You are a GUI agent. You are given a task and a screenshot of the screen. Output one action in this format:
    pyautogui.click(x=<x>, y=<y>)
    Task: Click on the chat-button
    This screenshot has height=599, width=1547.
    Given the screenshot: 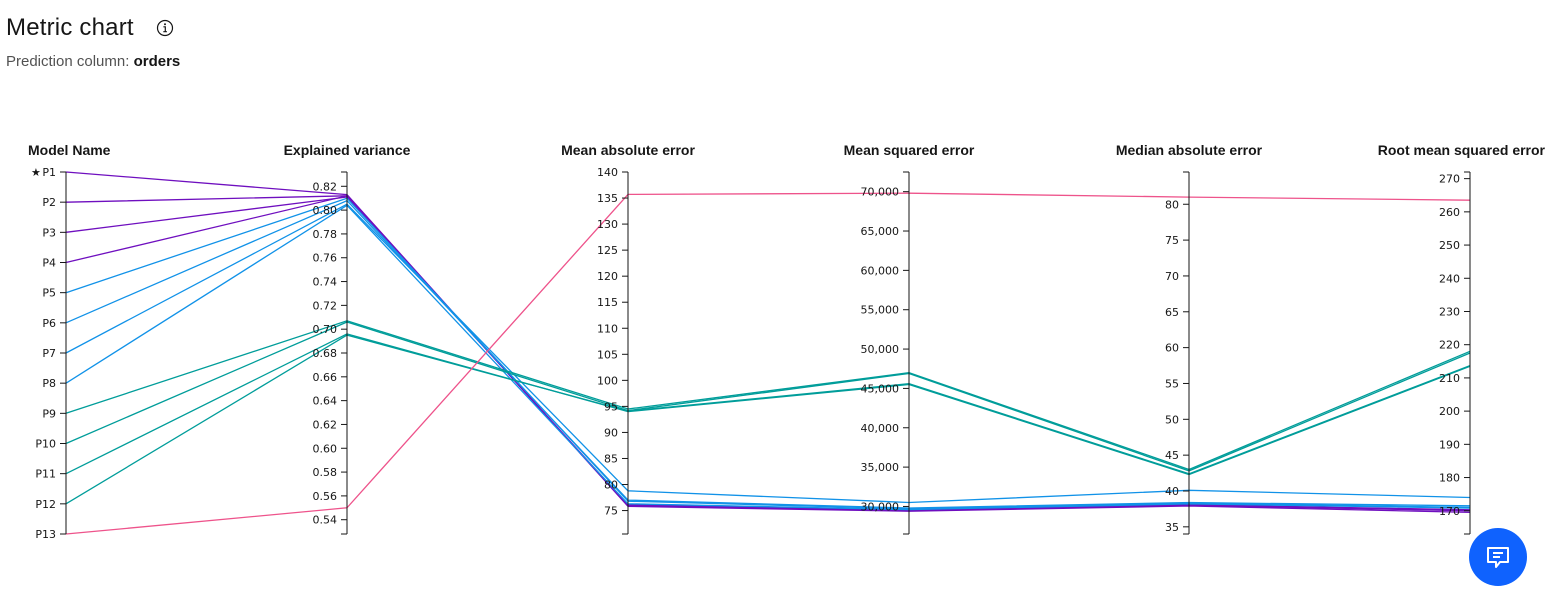 What is the action you would take?
    pyautogui.click(x=1498, y=557)
    